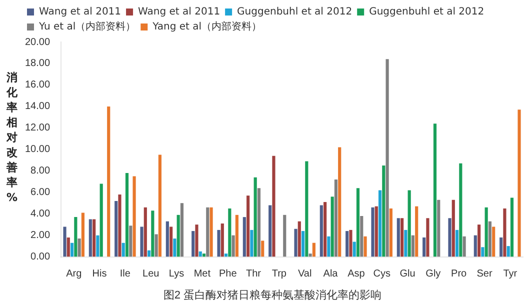 This screenshot has height=304, width=529. I want to click on y-tick-label: 12.00, so click(37, 128).